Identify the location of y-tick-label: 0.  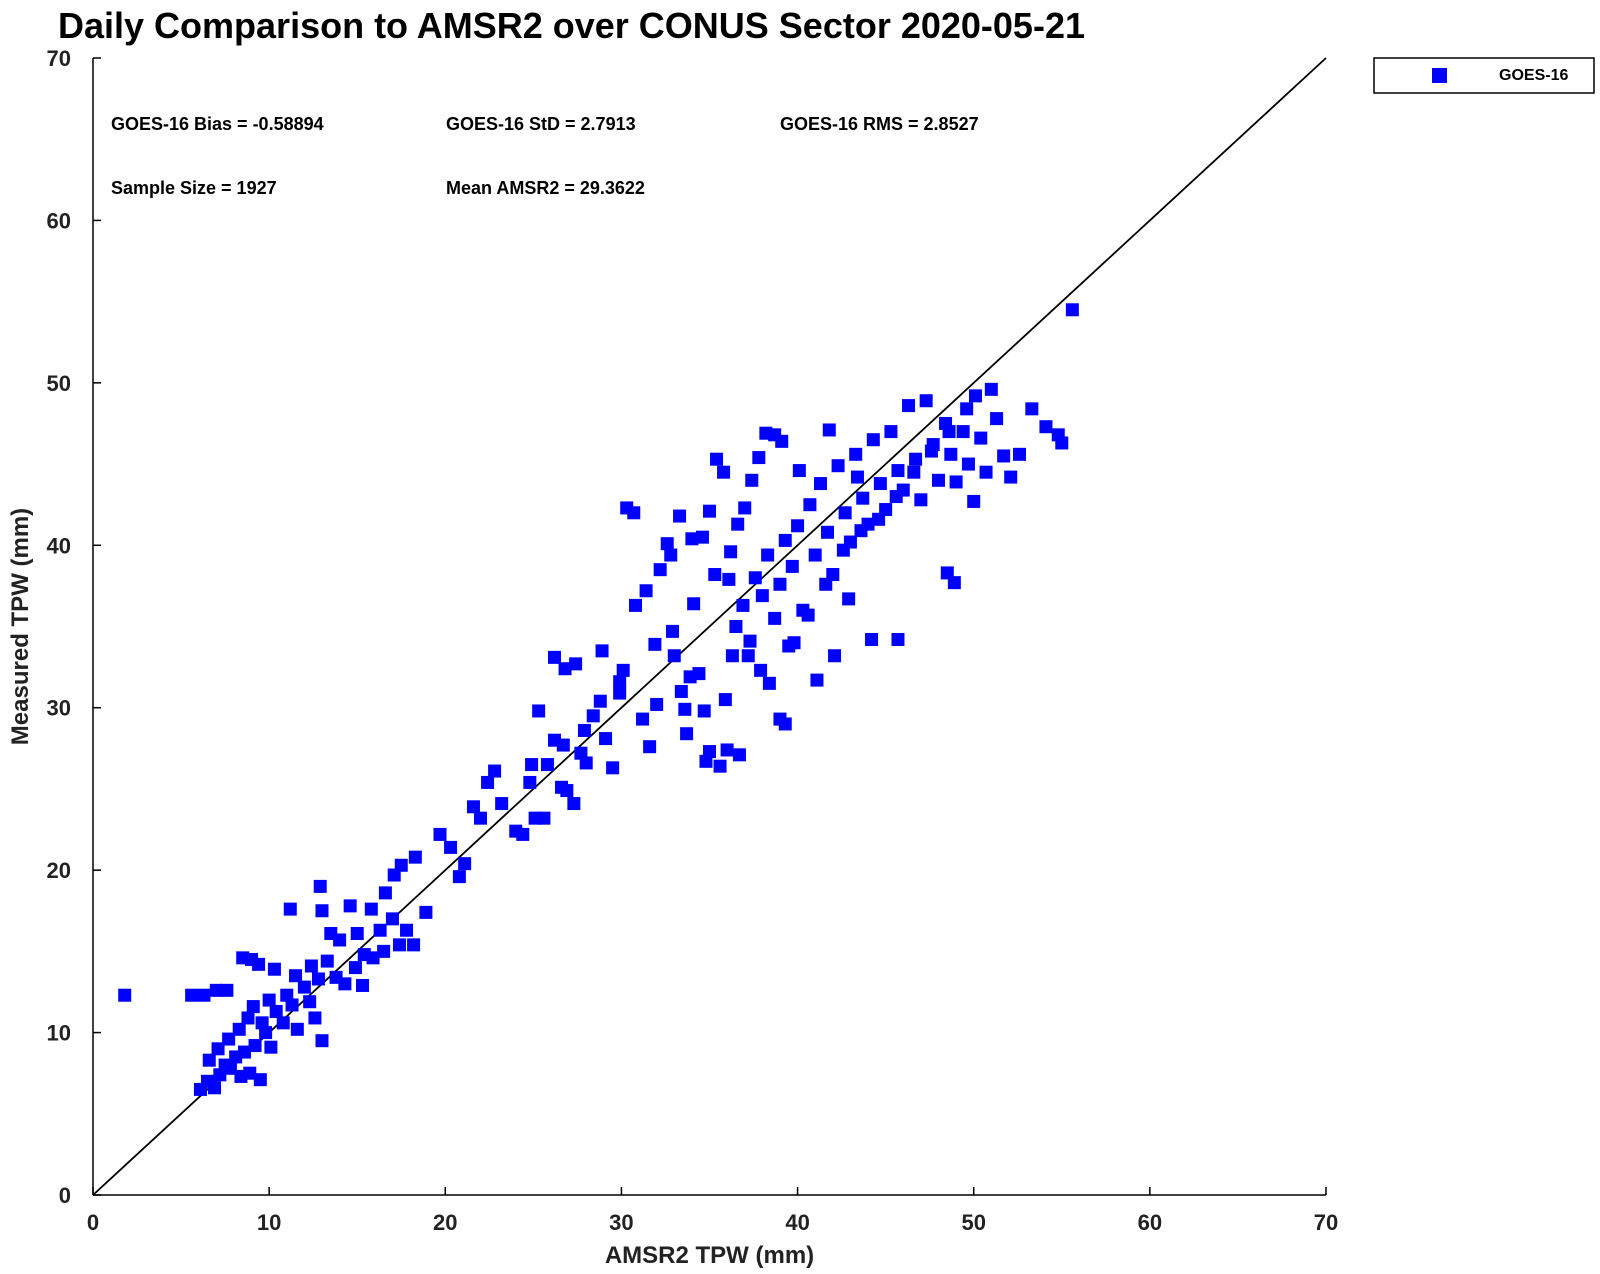
(65, 1195).